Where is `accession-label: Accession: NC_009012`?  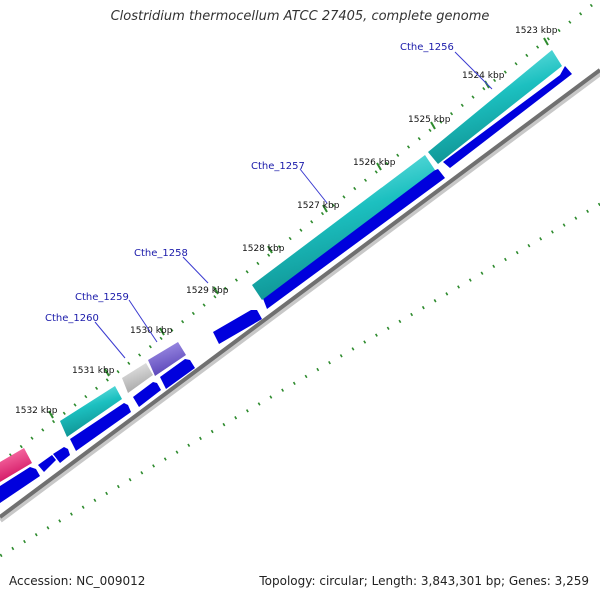
accession-label: Accession: NC_009012 is located at coordinates (77, 581).